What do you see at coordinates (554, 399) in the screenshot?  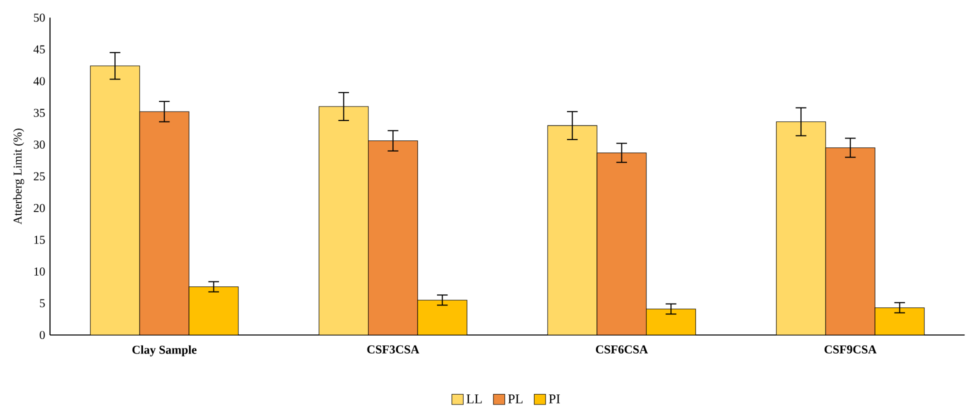 I see `legend-label: PI` at bounding box center [554, 399].